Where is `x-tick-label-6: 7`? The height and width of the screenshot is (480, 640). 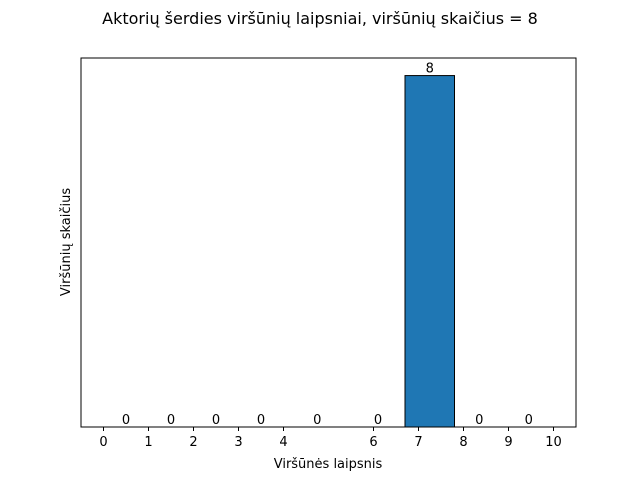 x-tick-label-6: 7 is located at coordinates (418, 442).